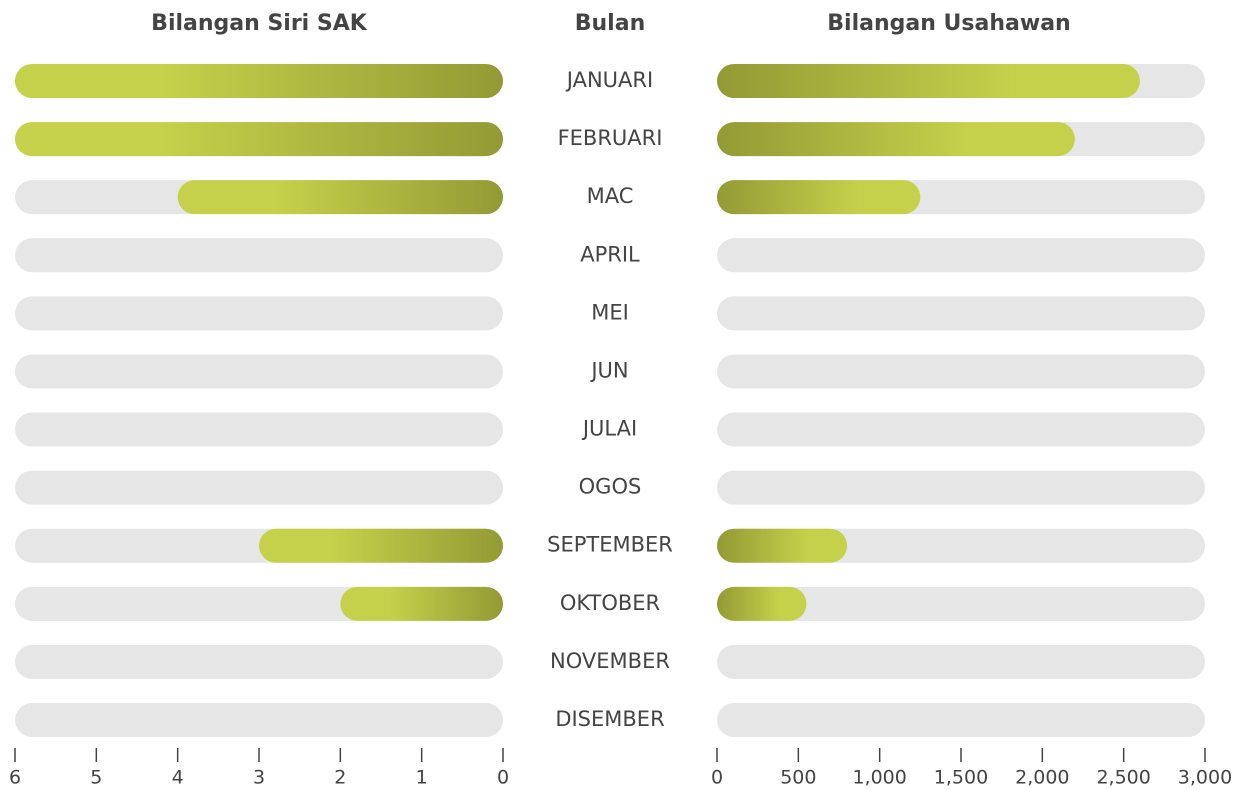 The height and width of the screenshot is (790, 1247). Describe the element at coordinates (340, 778) in the screenshot. I see `x-tick-label: 2` at that location.